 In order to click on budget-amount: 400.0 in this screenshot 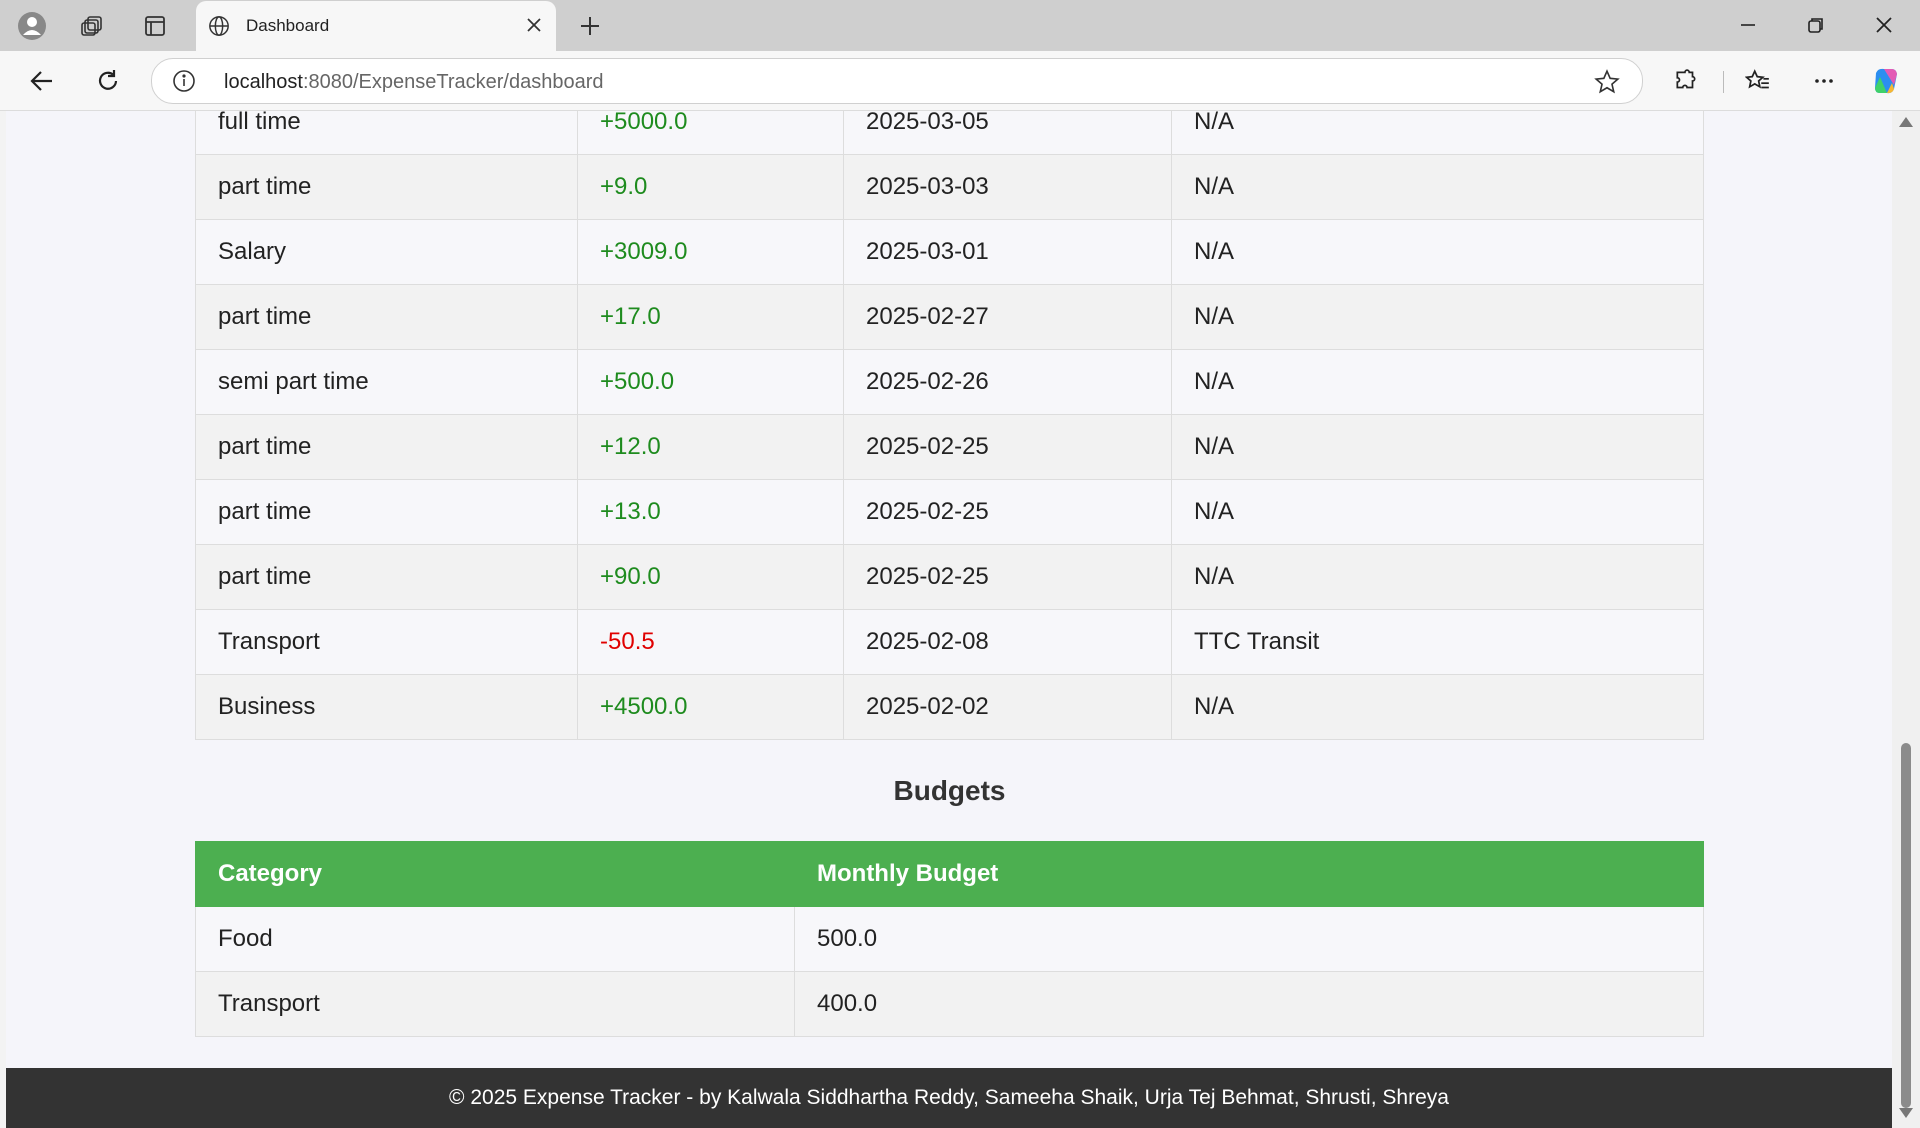, I will do `click(1249, 1004)`.